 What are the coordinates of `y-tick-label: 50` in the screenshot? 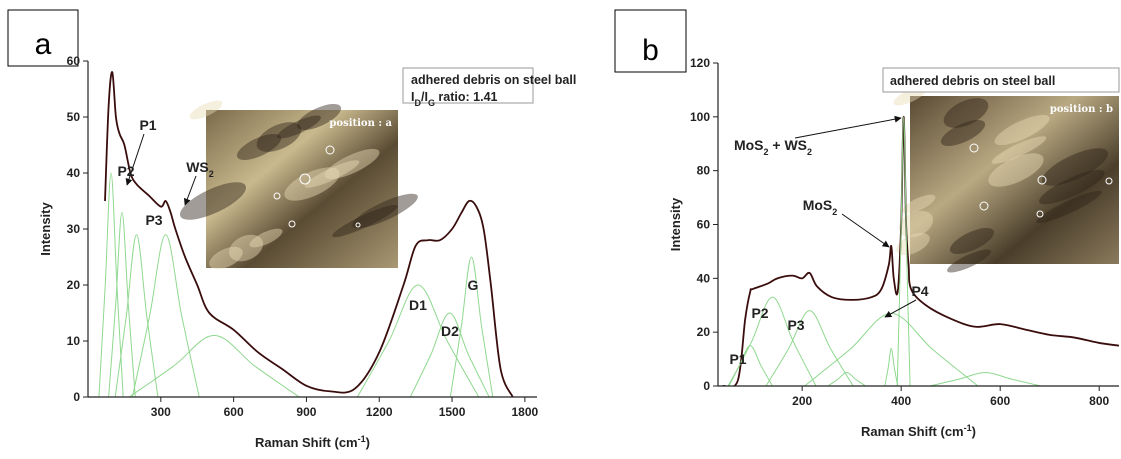 It's located at (74, 117).